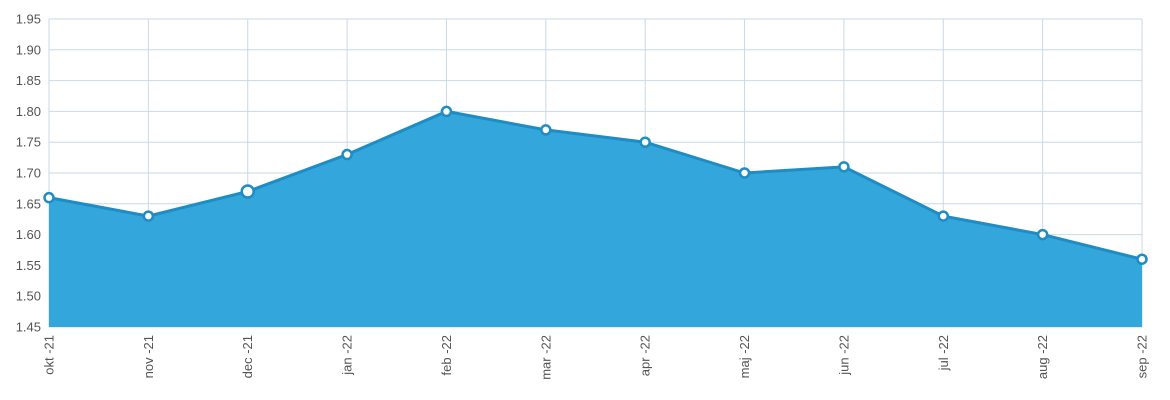 Image resolution: width=1170 pixels, height=400 pixels. What do you see at coordinates (645, 355) in the screenshot?
I see `x-tick-label: apr -22` at bounding box center [645, 355].